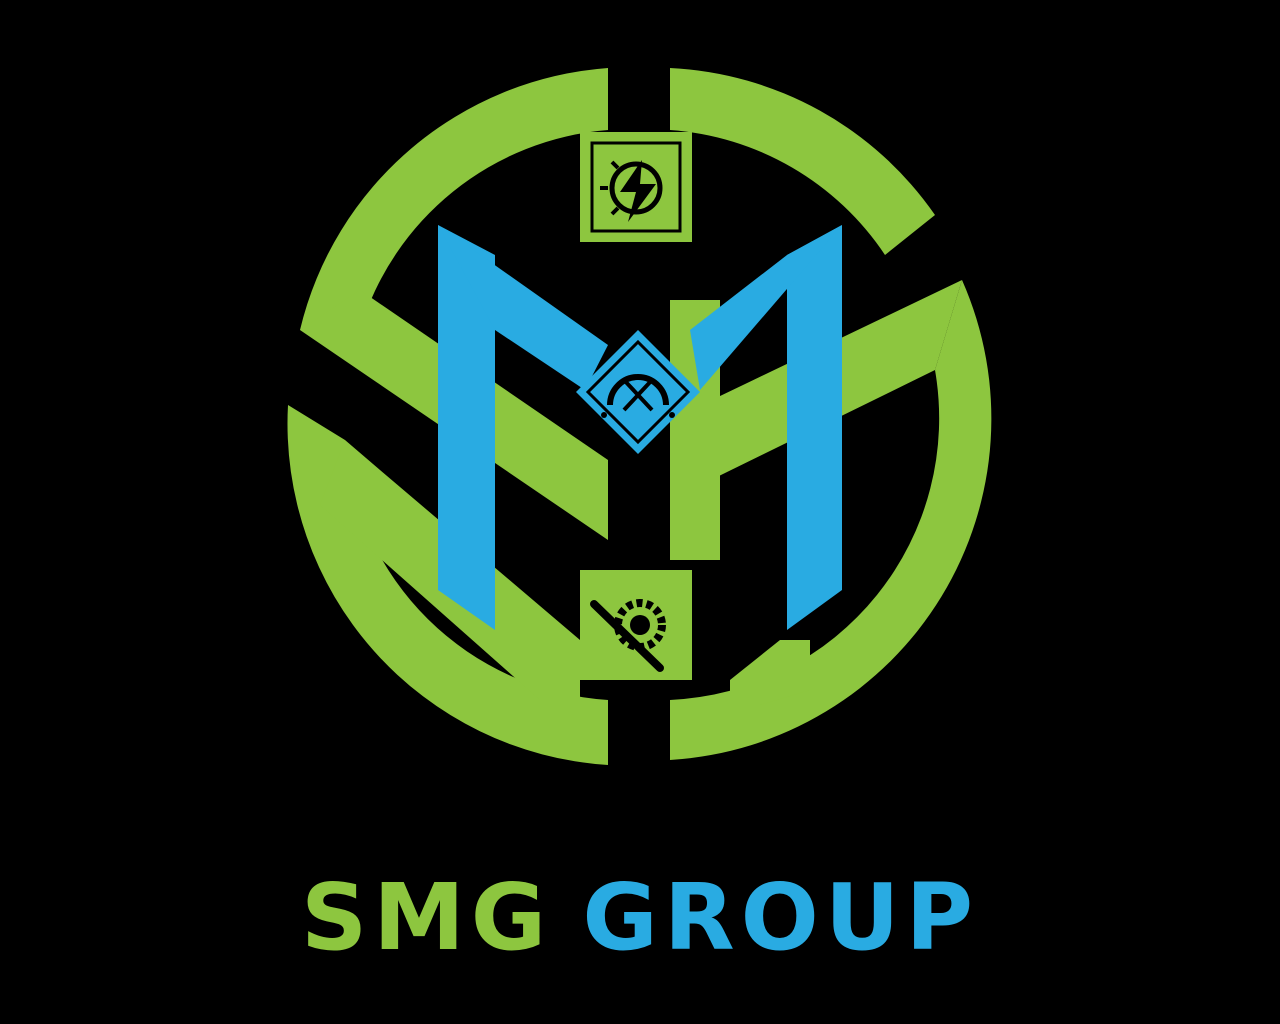 This screenshot has height=1024, width=1280. I want to click on m-right-diag, so click(766, 307).